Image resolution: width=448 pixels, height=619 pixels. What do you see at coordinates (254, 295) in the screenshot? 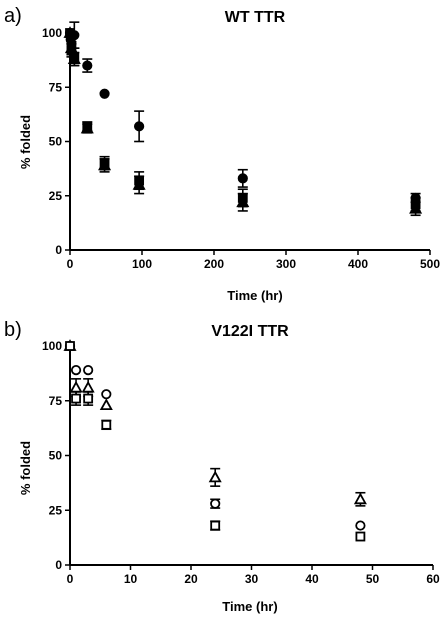
I see `panel-a-x-axis-label: Time (hr)` at bounding box center [254, 295].